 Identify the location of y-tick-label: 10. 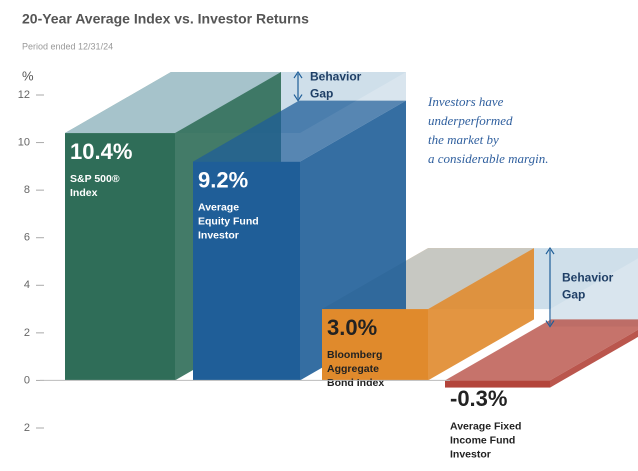
(24, 142).